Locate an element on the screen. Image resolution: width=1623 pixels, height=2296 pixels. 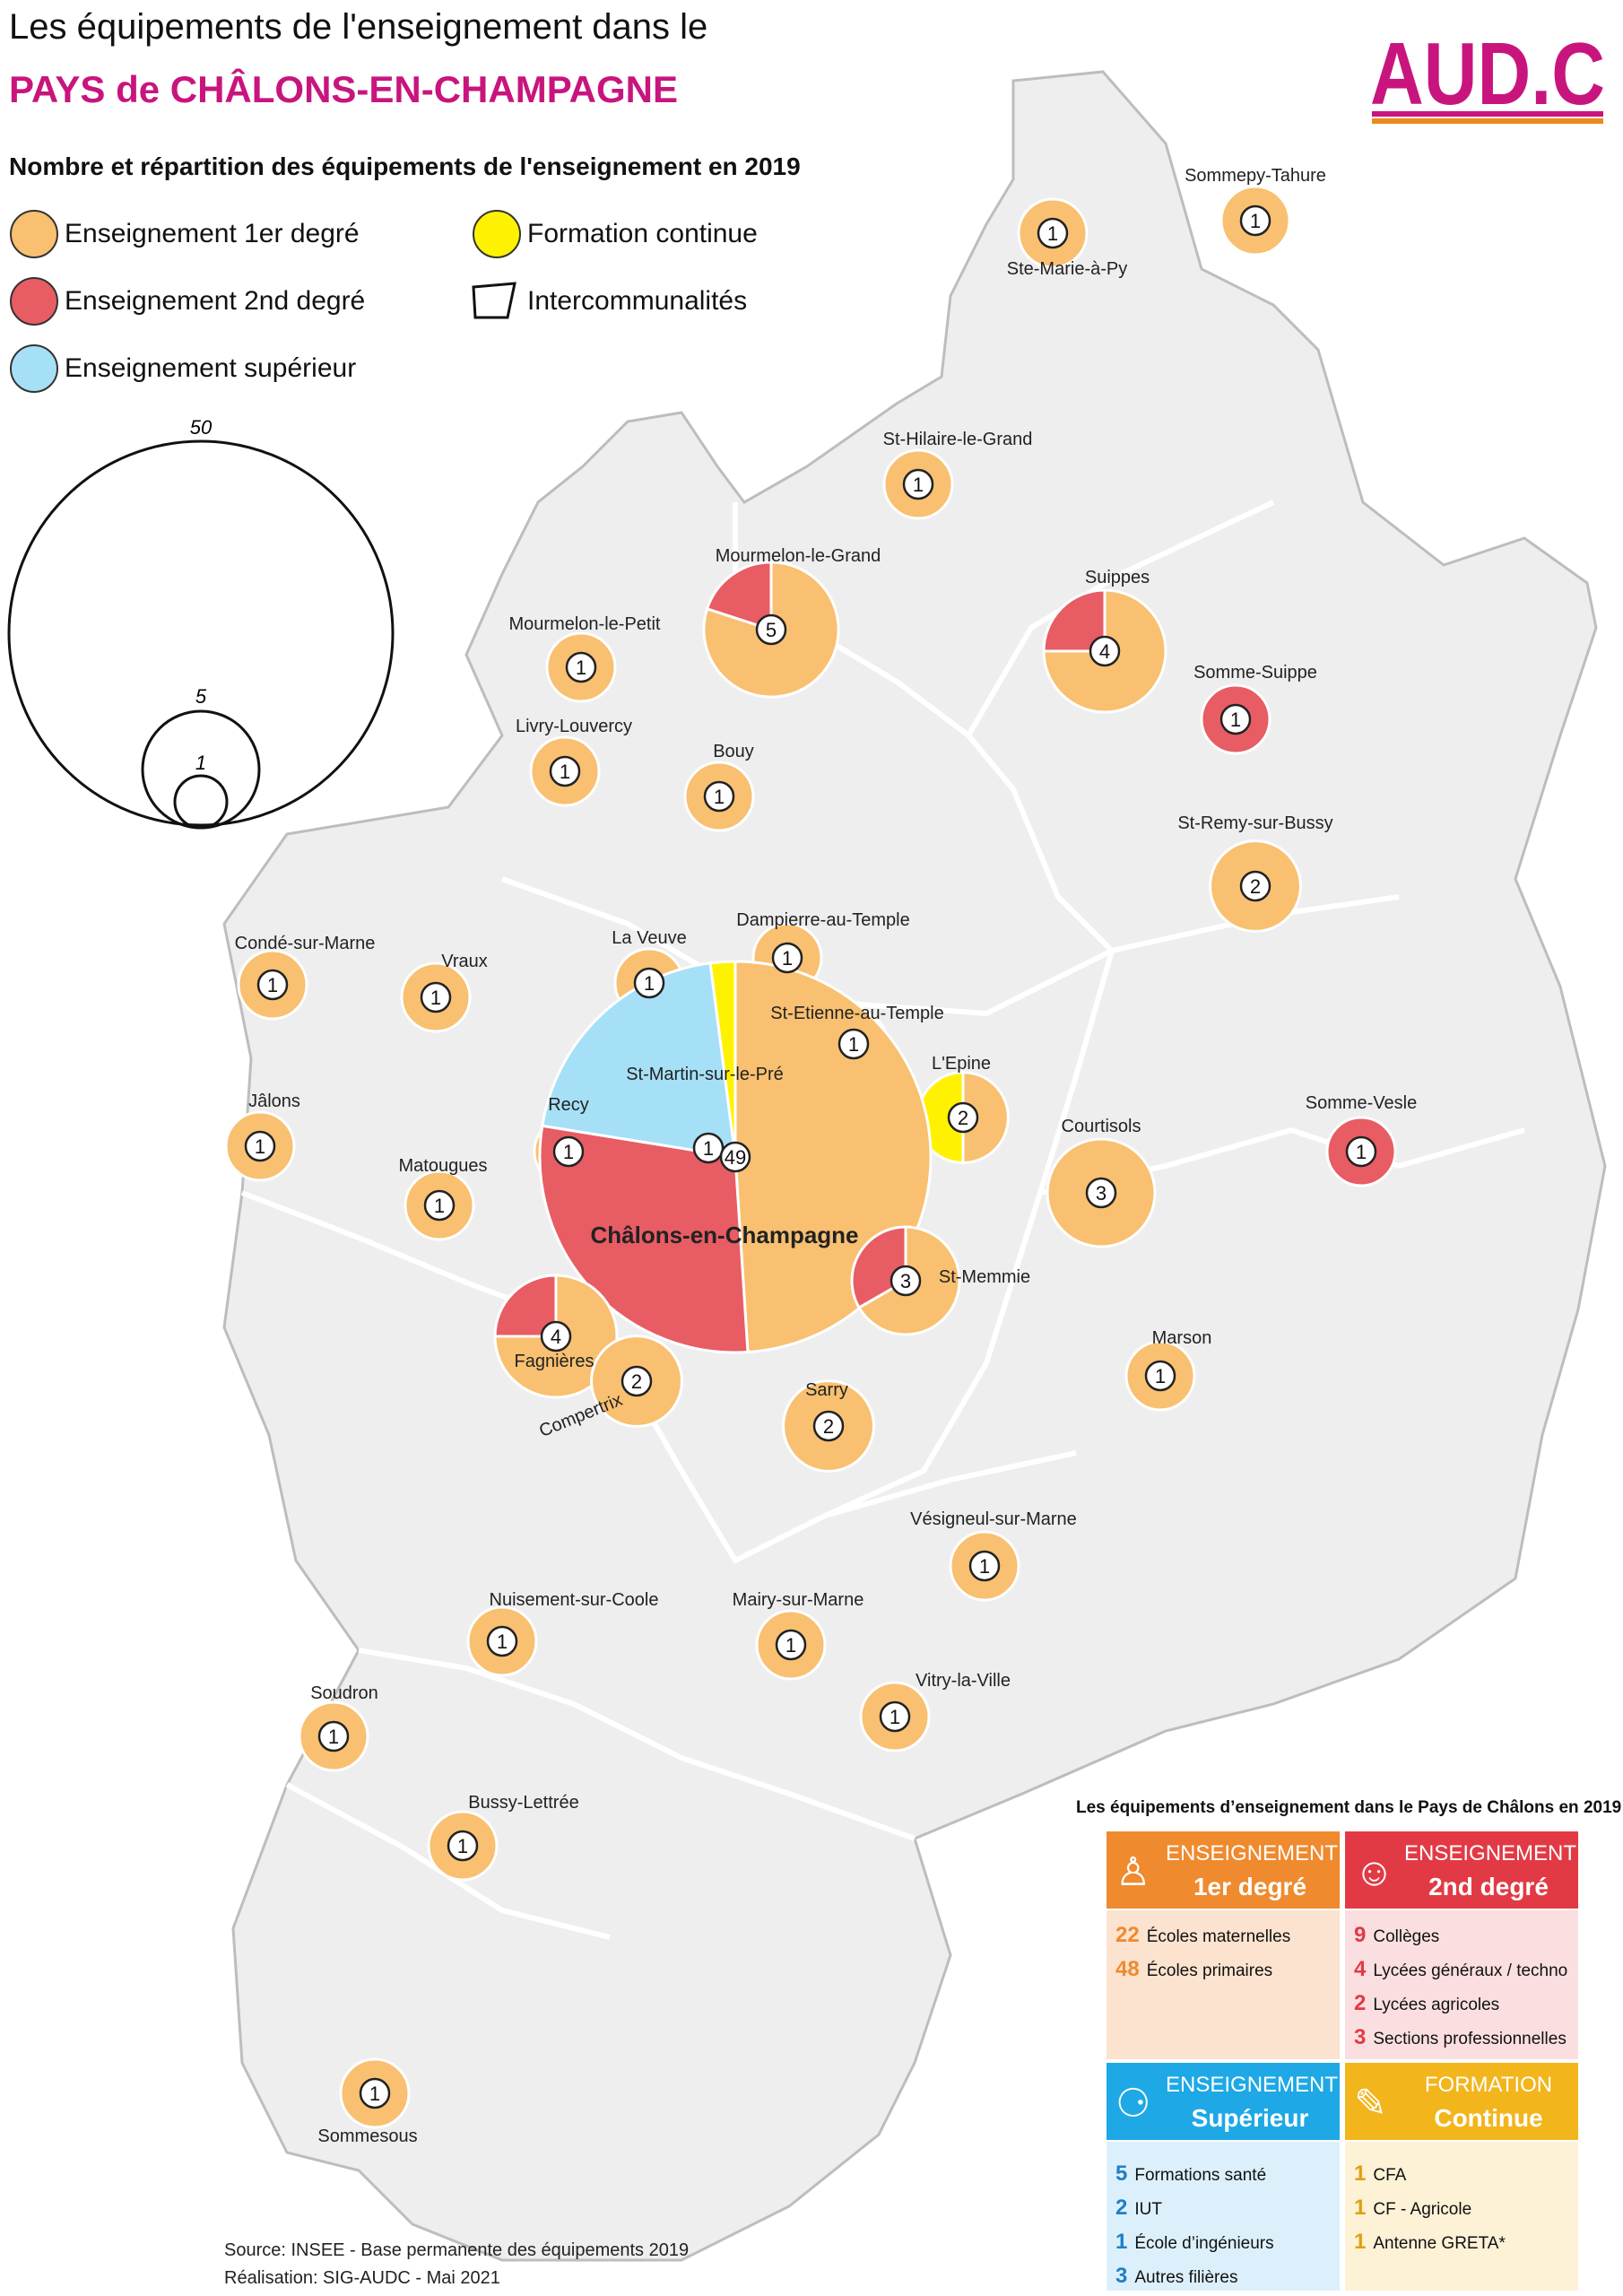
box-superieur-head2: Supérieur is located at coordinates (1250, 2118).